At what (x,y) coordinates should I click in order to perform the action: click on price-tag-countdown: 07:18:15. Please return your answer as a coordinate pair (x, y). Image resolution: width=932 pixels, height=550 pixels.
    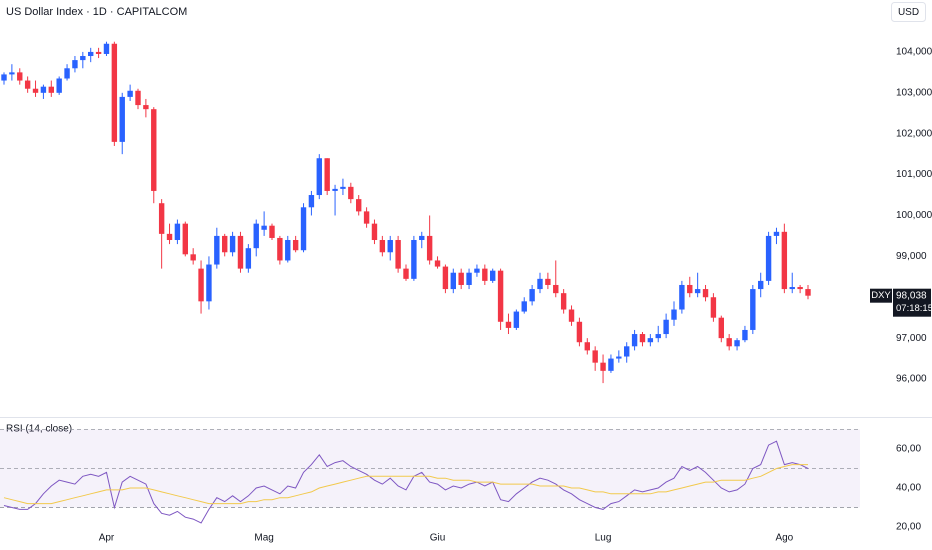
    Looking at the image, I should click on (914, 308).